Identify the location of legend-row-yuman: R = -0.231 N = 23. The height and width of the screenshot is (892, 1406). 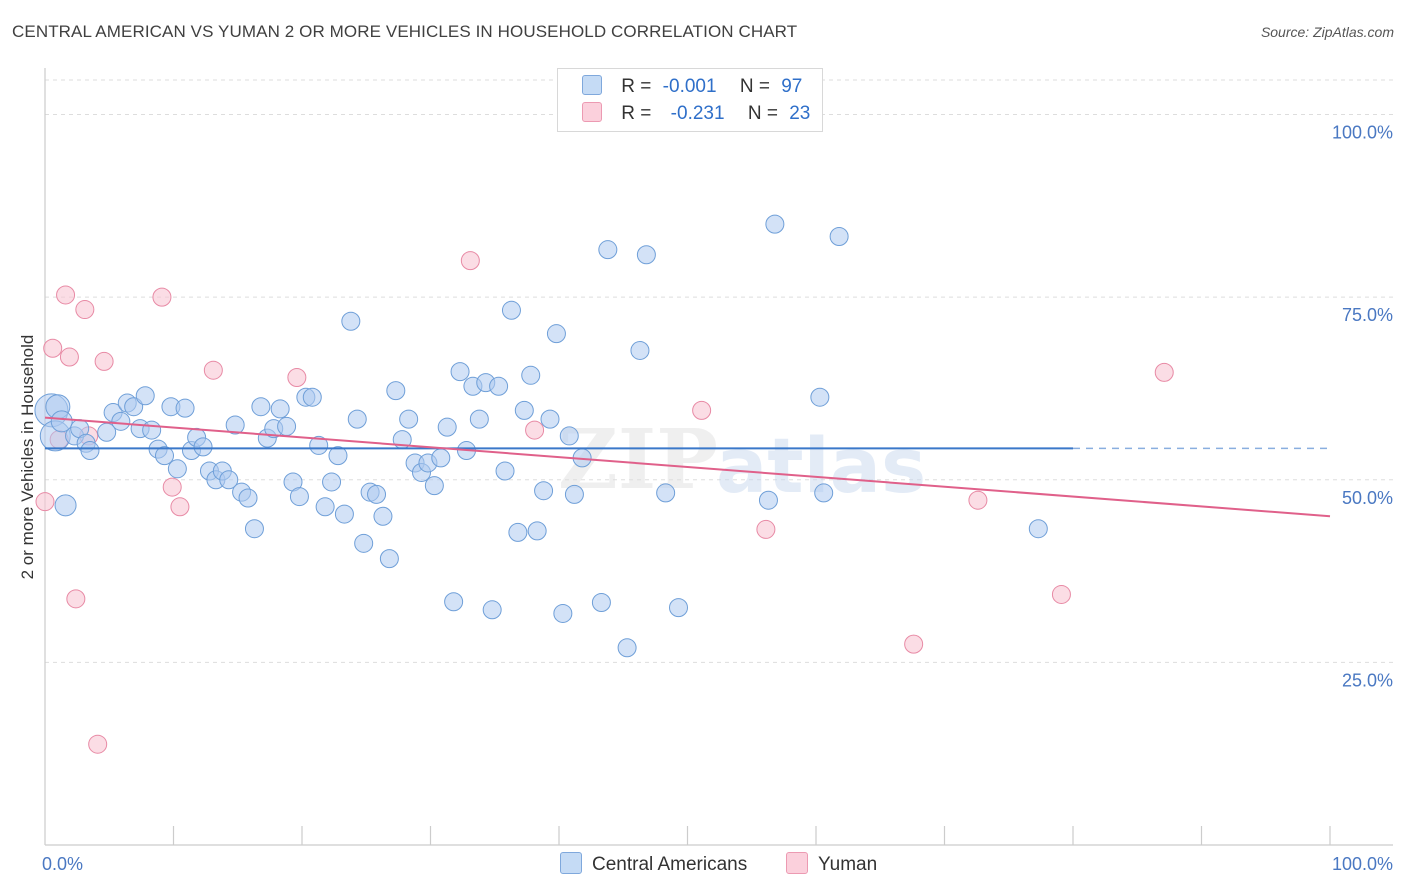
(696, 114).